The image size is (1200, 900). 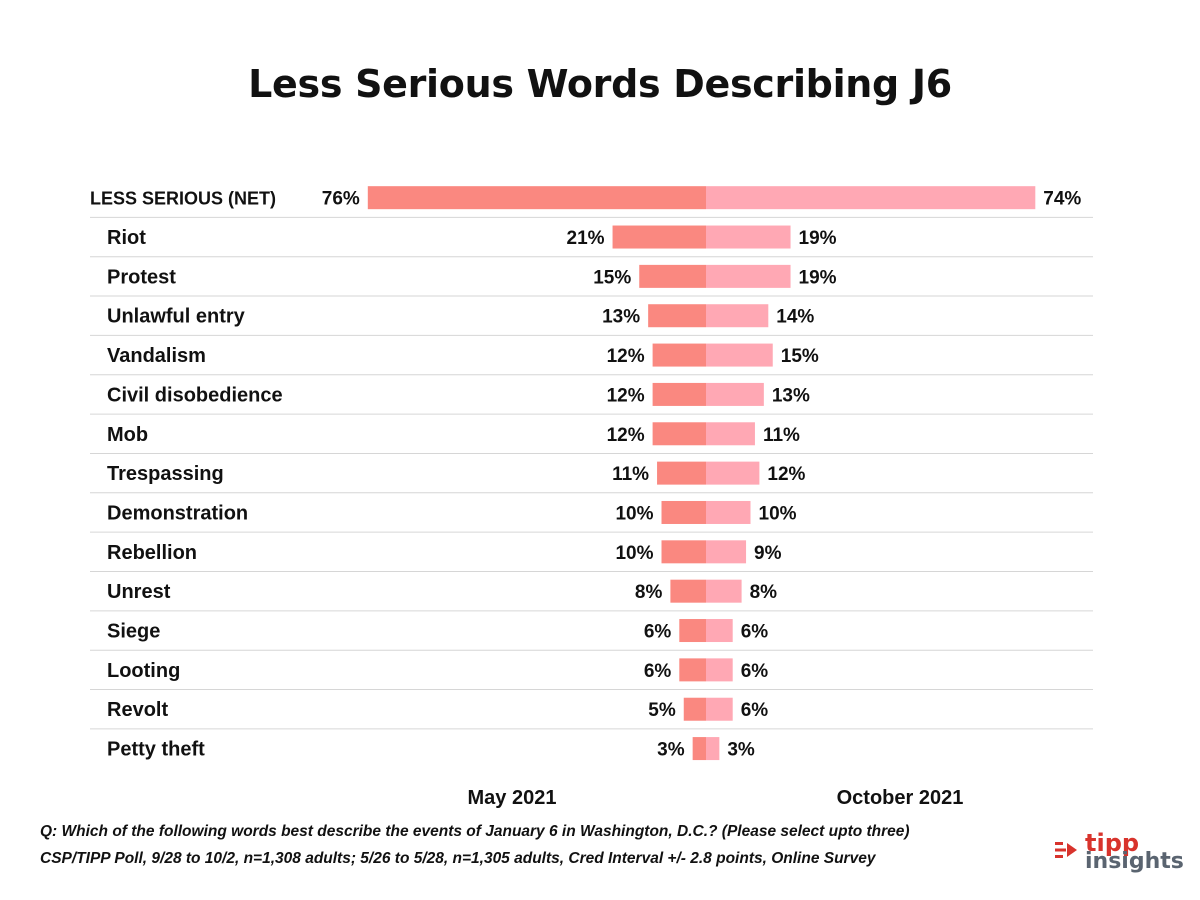 I want to click on value-label-may-2021: 11%, so click(x=630, y=474).